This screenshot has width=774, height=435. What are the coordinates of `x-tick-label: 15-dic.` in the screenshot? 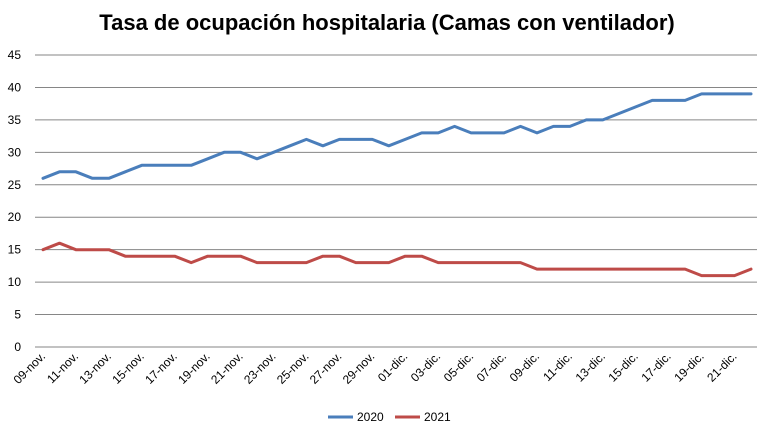 It's located at (622, 366).